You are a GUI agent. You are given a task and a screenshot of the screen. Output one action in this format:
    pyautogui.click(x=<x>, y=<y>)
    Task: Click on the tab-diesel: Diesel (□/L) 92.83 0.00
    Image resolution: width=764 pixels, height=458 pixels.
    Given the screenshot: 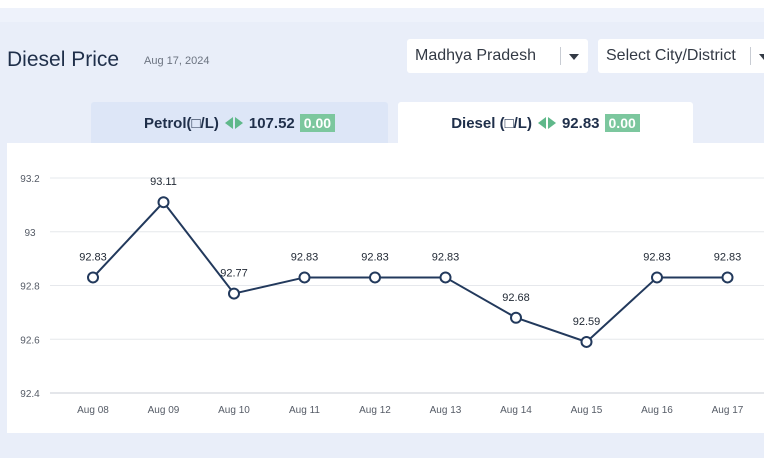 What is the action you would take?
    pyautogui.click(x=545, y=123)
    